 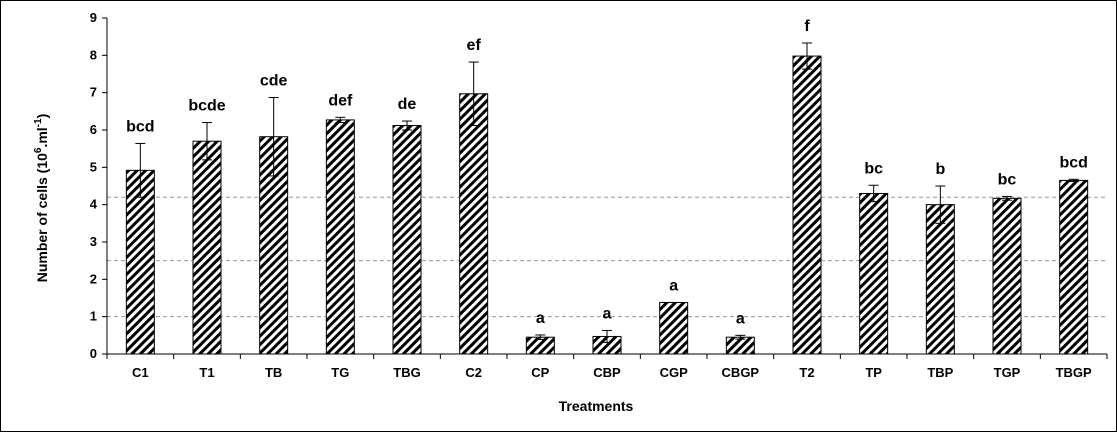 What do you see at coordinates (740, 318) in the screenshot?
I see `significance-label-CBGP: a` at bounding box center [740, 318].